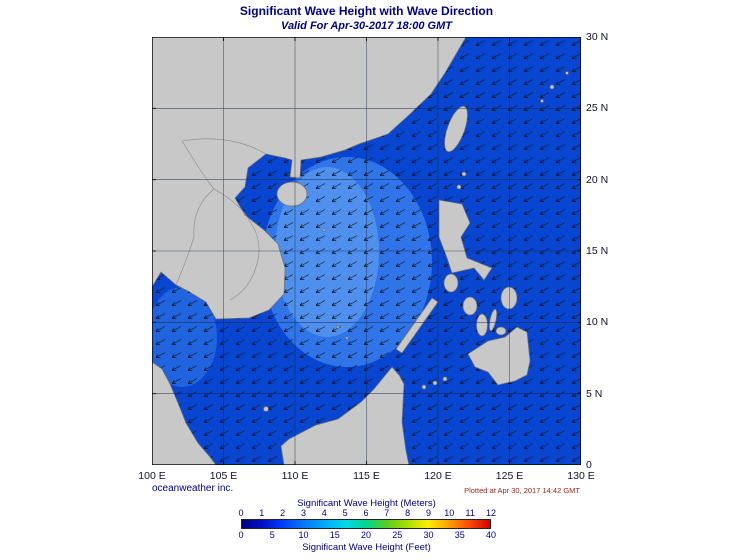 The image size is (755, 560). Describe the element at coordinates (509, 298) in the screenshot. I see `island-samar` at that location.